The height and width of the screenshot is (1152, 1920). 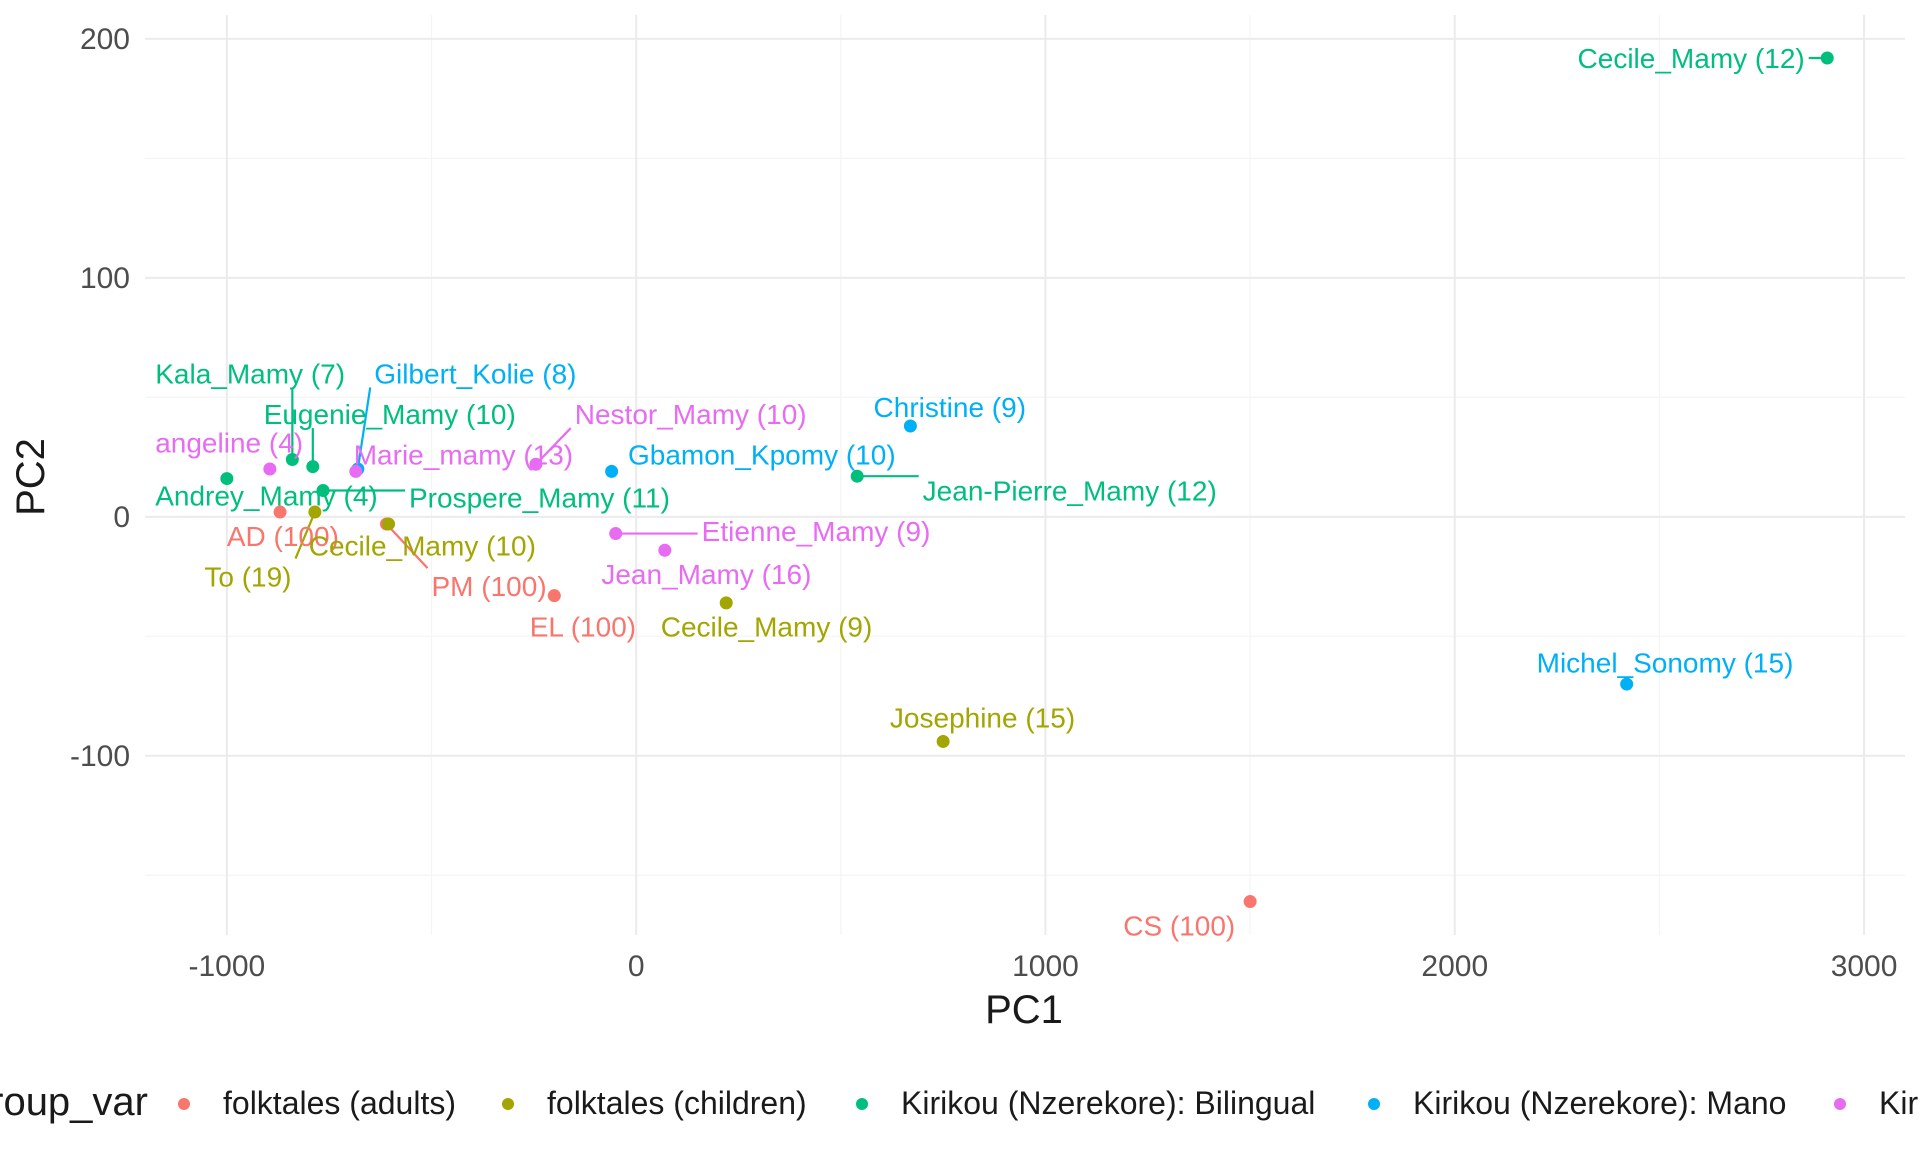 I want to click on legend-item: folktales (children), so click(x=654, y=1103).